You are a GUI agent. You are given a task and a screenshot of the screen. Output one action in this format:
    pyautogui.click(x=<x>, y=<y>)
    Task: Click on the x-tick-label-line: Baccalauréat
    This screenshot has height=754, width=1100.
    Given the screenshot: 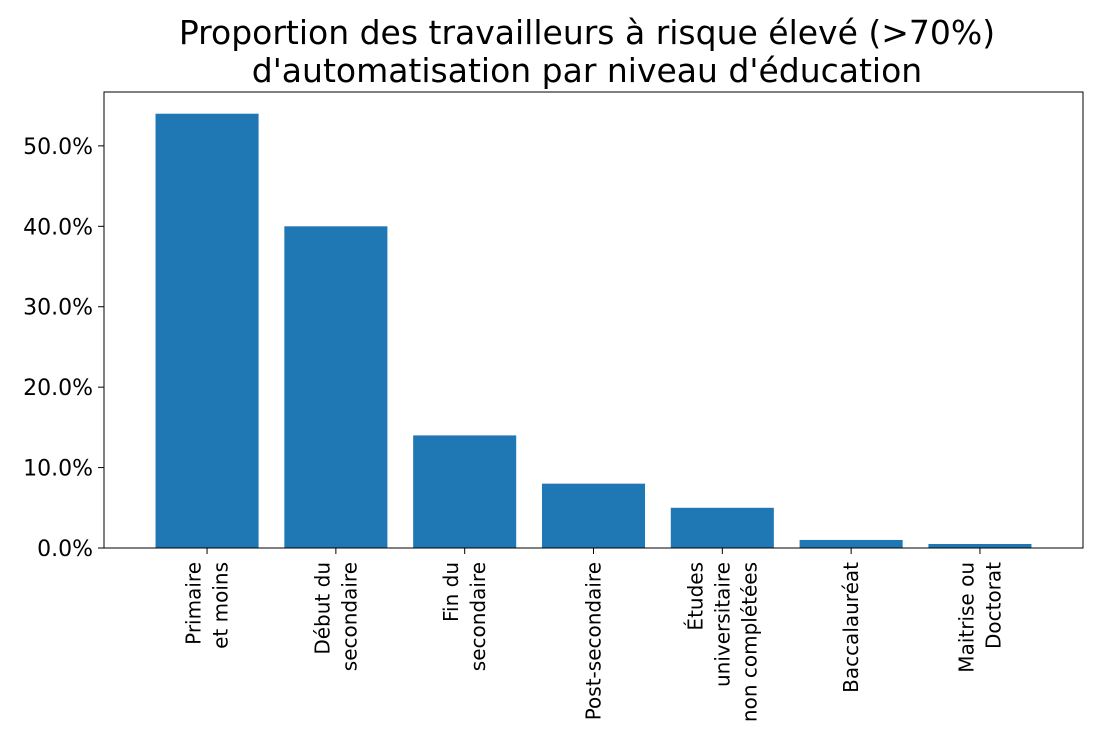 What is the action you would take?
    pyautogui.click(x=851, y=627)
    